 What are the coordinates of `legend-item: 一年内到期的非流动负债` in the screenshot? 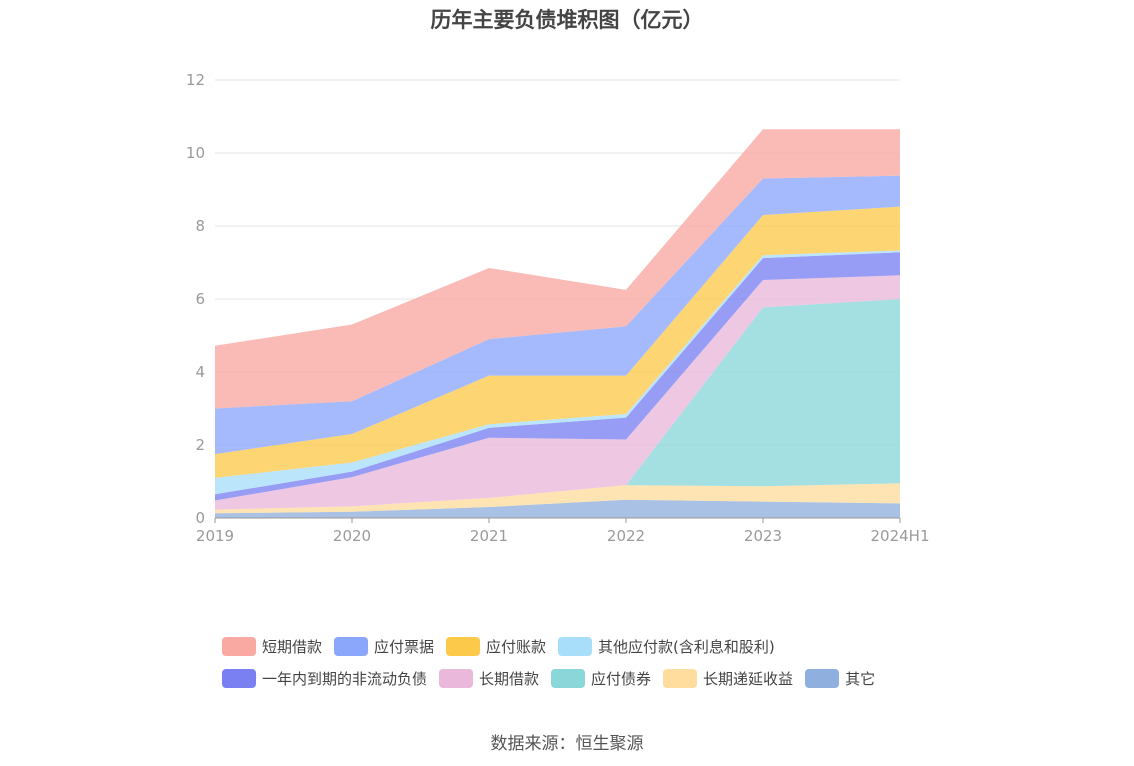 It's located at (324, 678).